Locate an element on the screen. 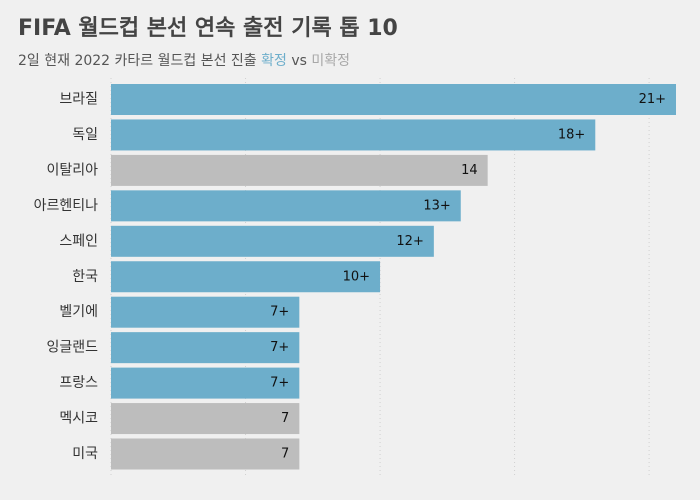 The image size is (700, 500). category-label: 브라질 is located at coordinates (78, 100).